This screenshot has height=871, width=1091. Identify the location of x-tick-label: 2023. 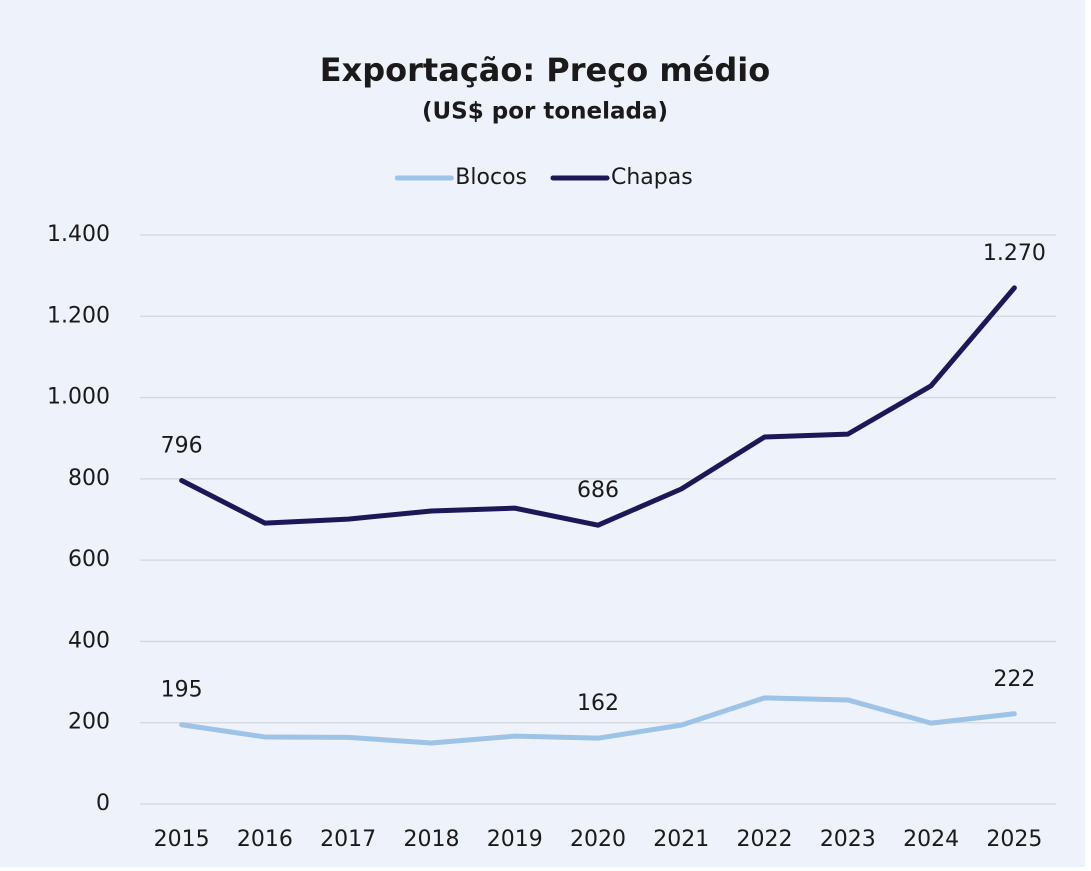
(848, 839).